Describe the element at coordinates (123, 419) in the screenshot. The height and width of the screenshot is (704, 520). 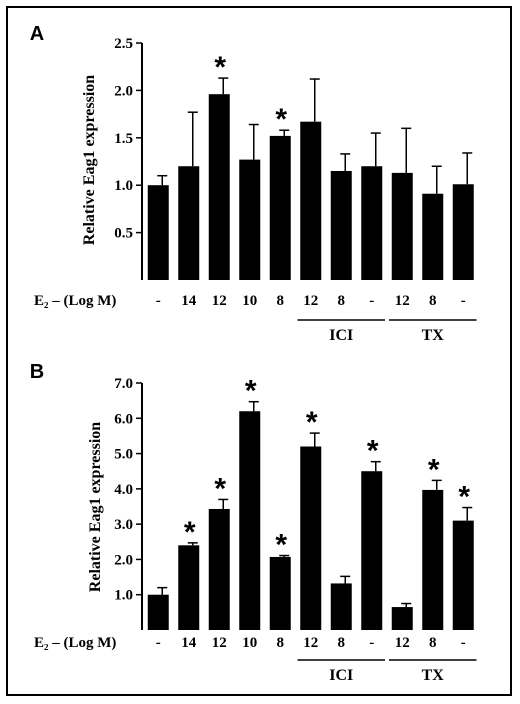
I see `y-tick-label: 6.0` at that location.